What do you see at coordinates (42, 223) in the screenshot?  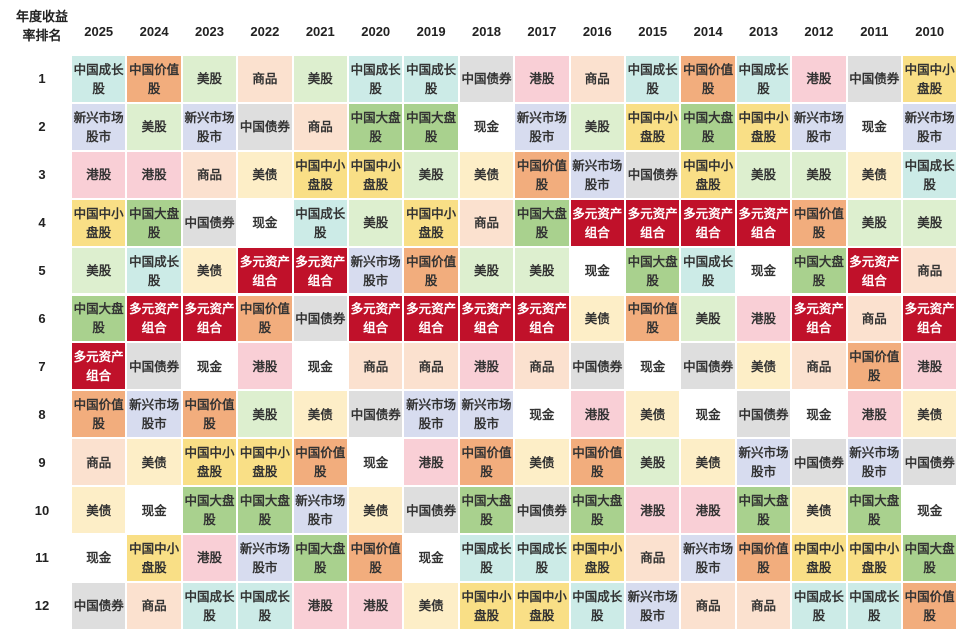 I see `rank-label-4: 4` at bounding box center [42, 223].